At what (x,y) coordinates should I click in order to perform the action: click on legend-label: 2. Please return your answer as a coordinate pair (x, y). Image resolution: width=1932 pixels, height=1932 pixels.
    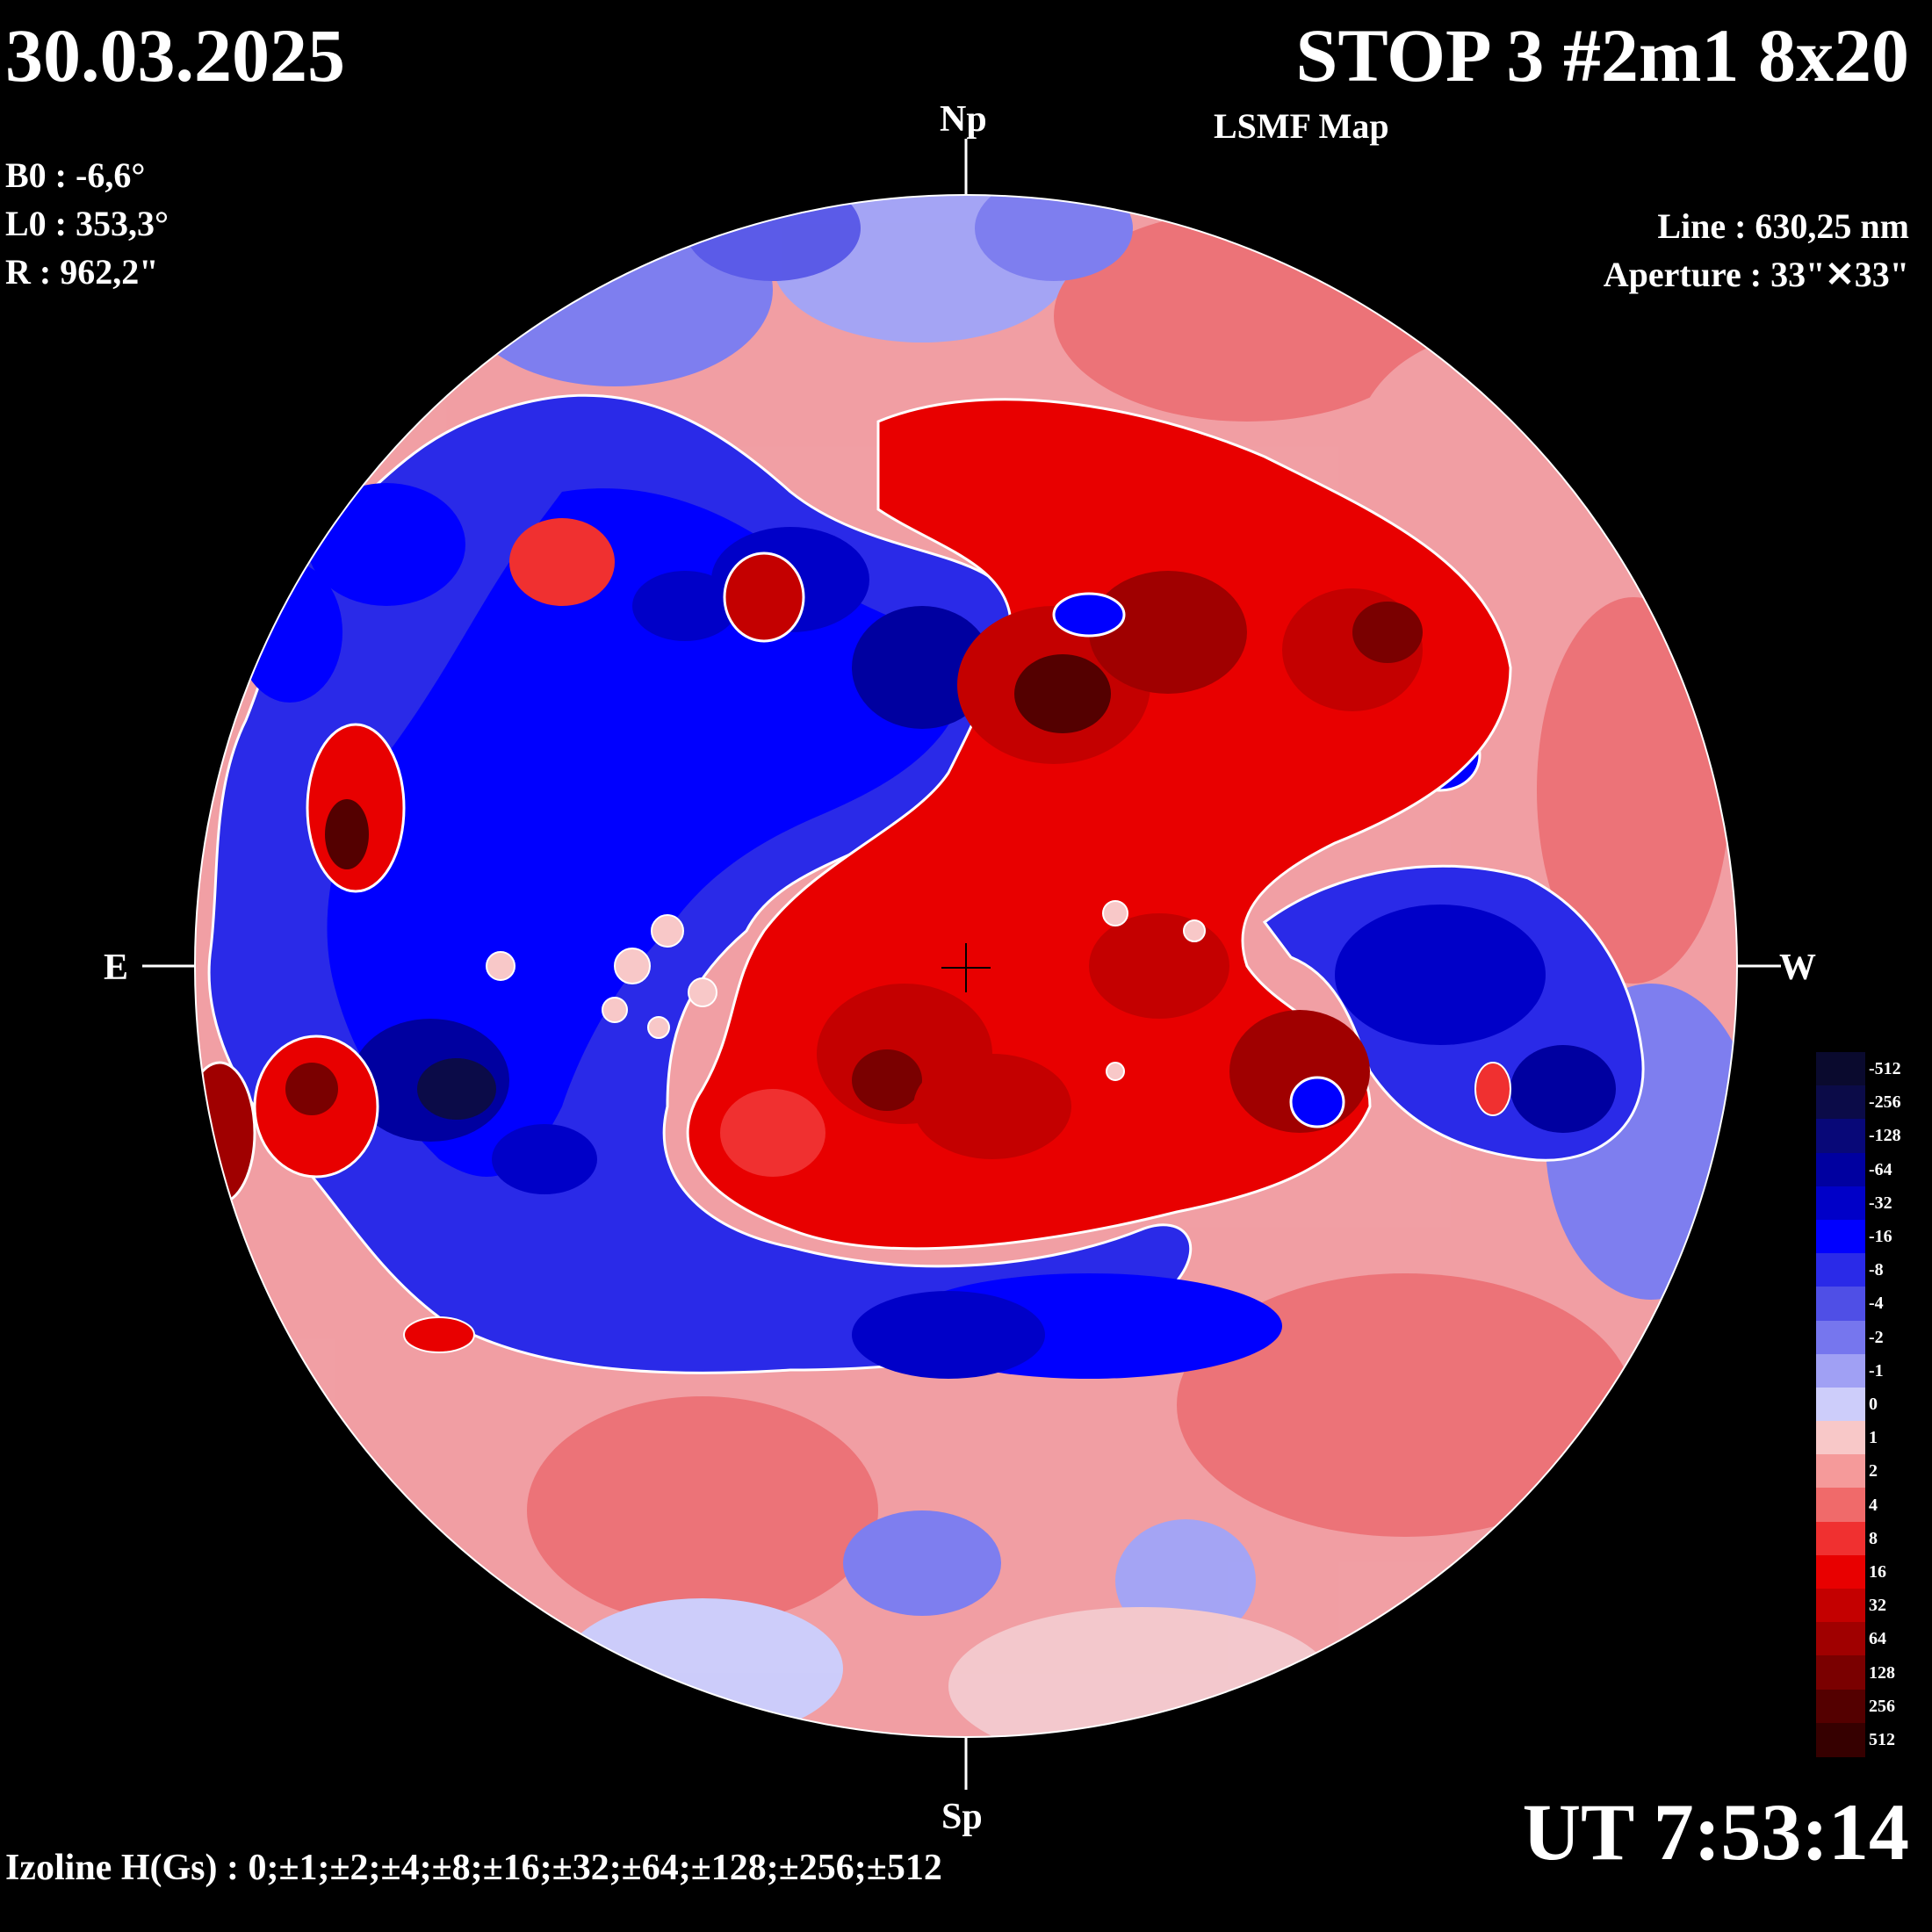
    Looking at the image, I should click on (1874, 1471).